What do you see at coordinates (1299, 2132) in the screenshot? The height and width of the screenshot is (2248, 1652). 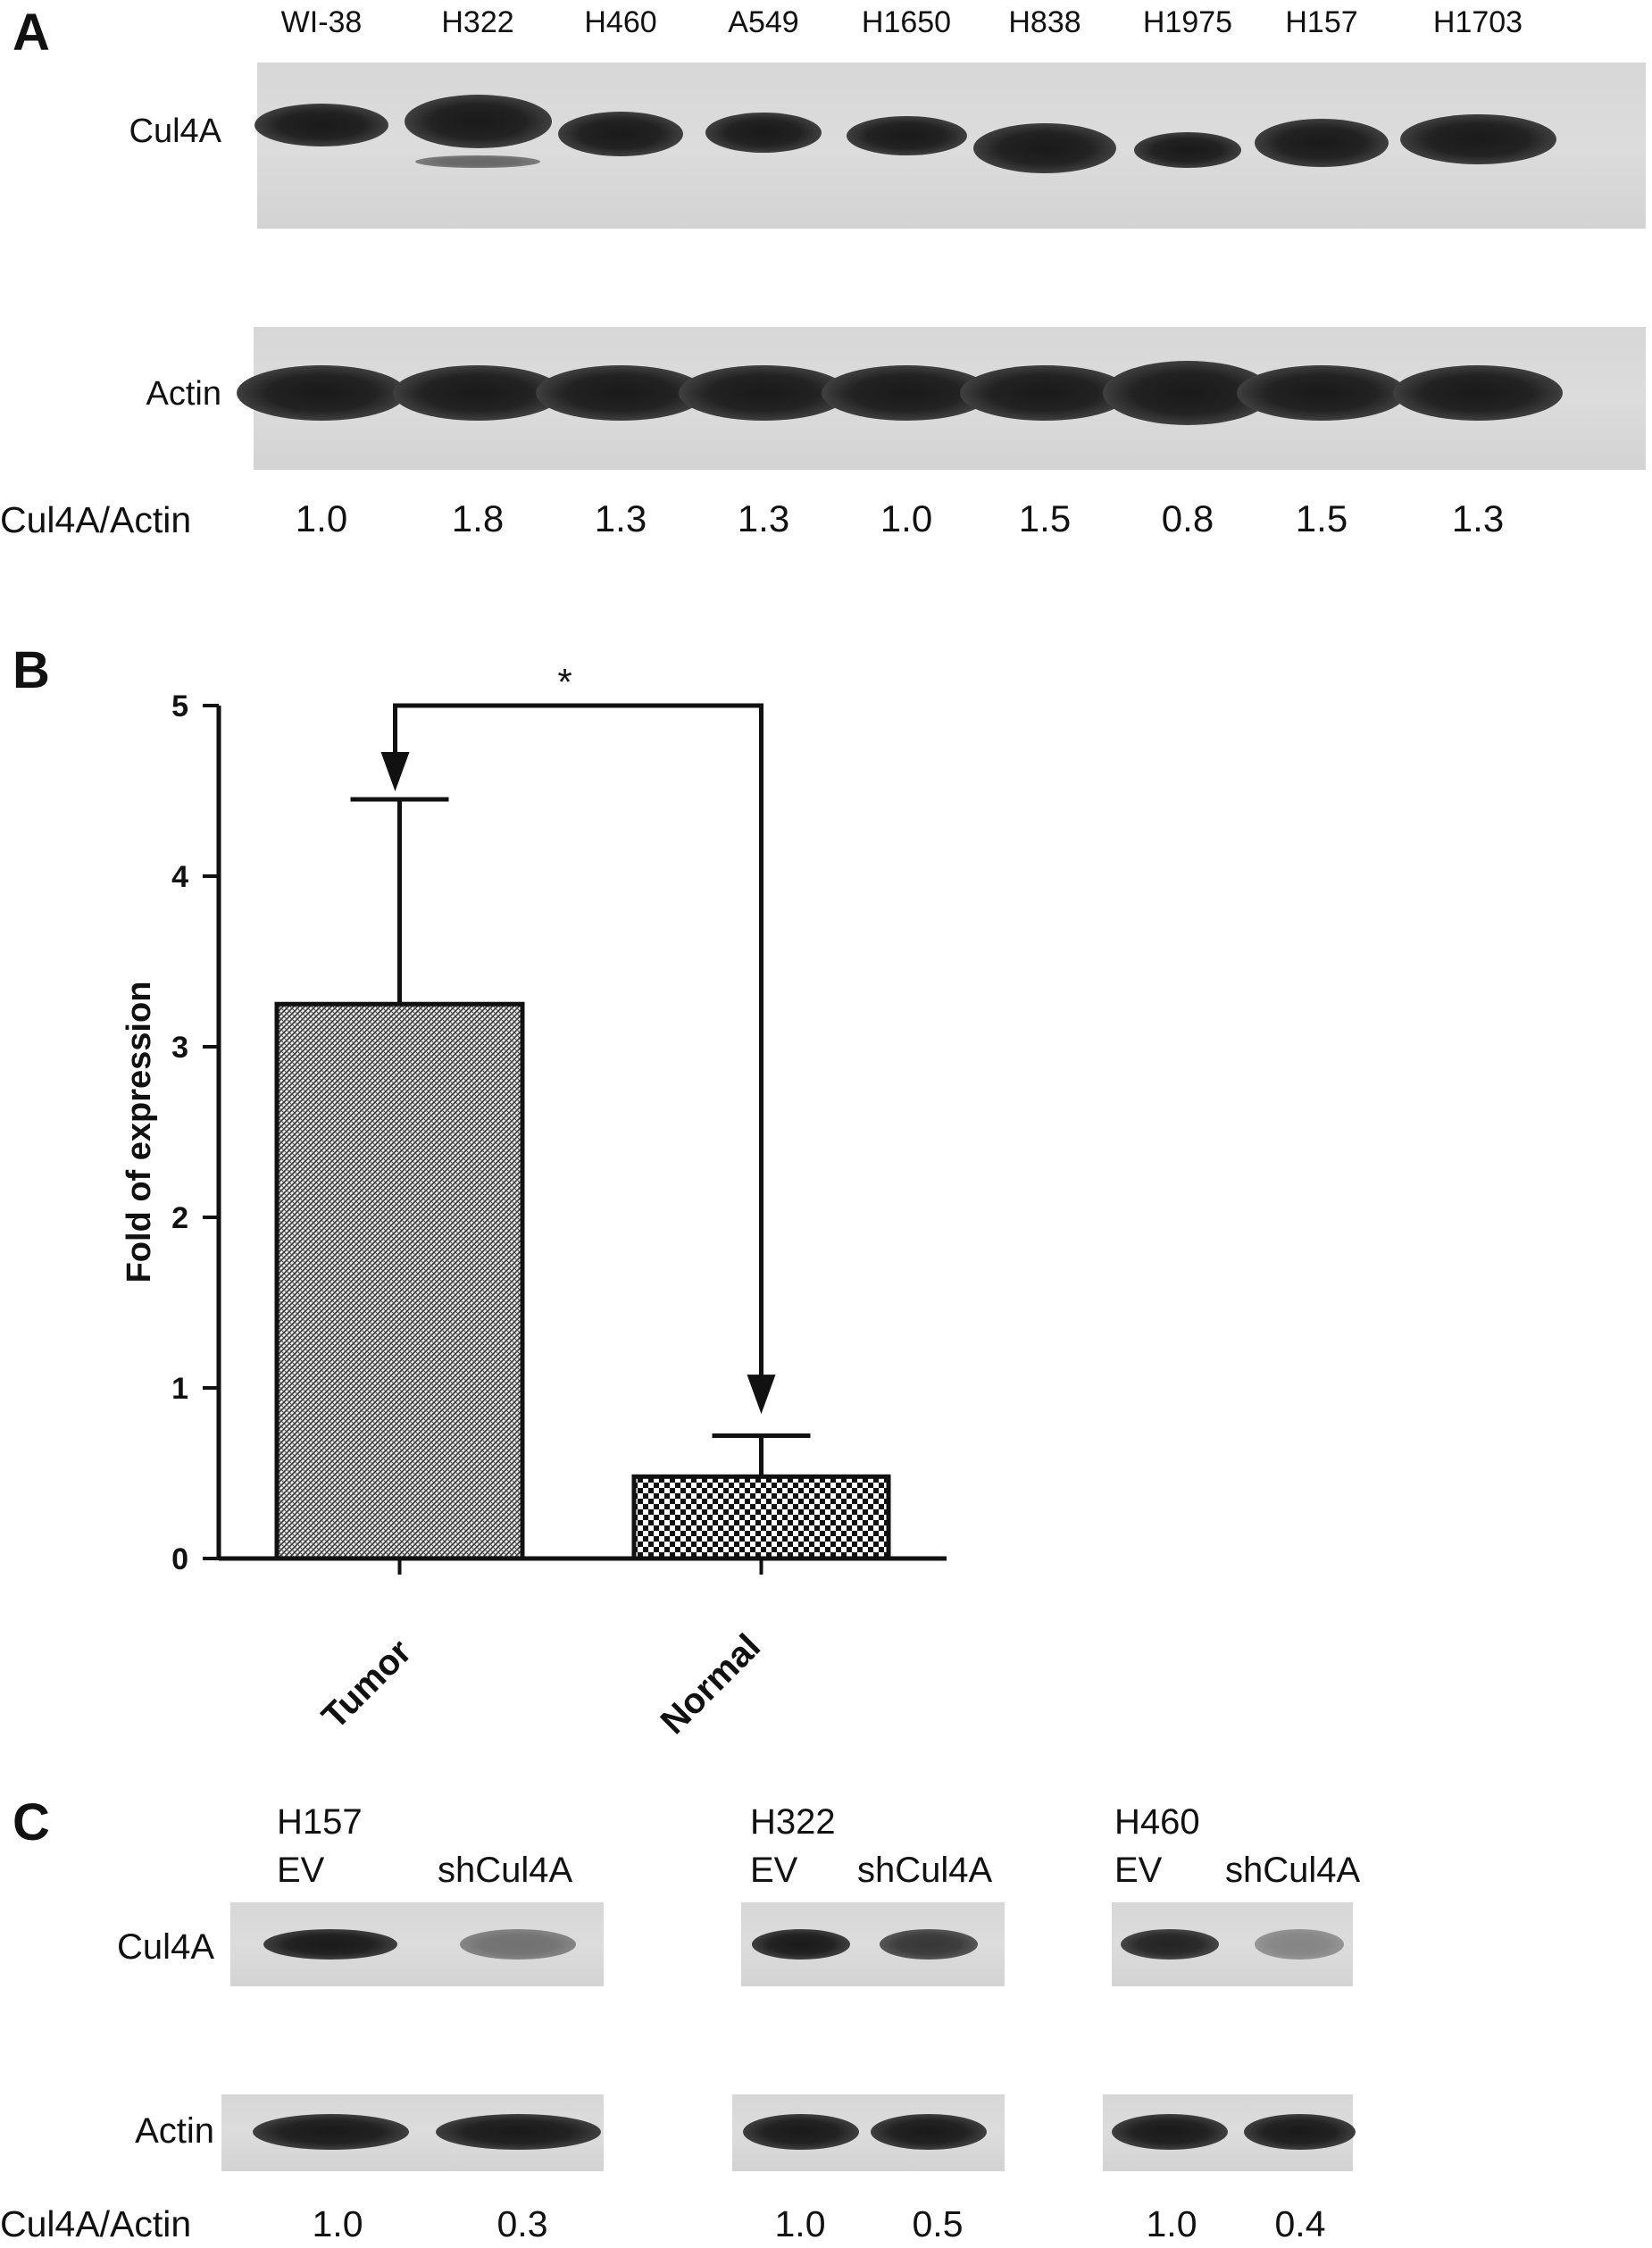 I see `actin-band-h460-shcul4a` at bounding box center [1299, 2132].